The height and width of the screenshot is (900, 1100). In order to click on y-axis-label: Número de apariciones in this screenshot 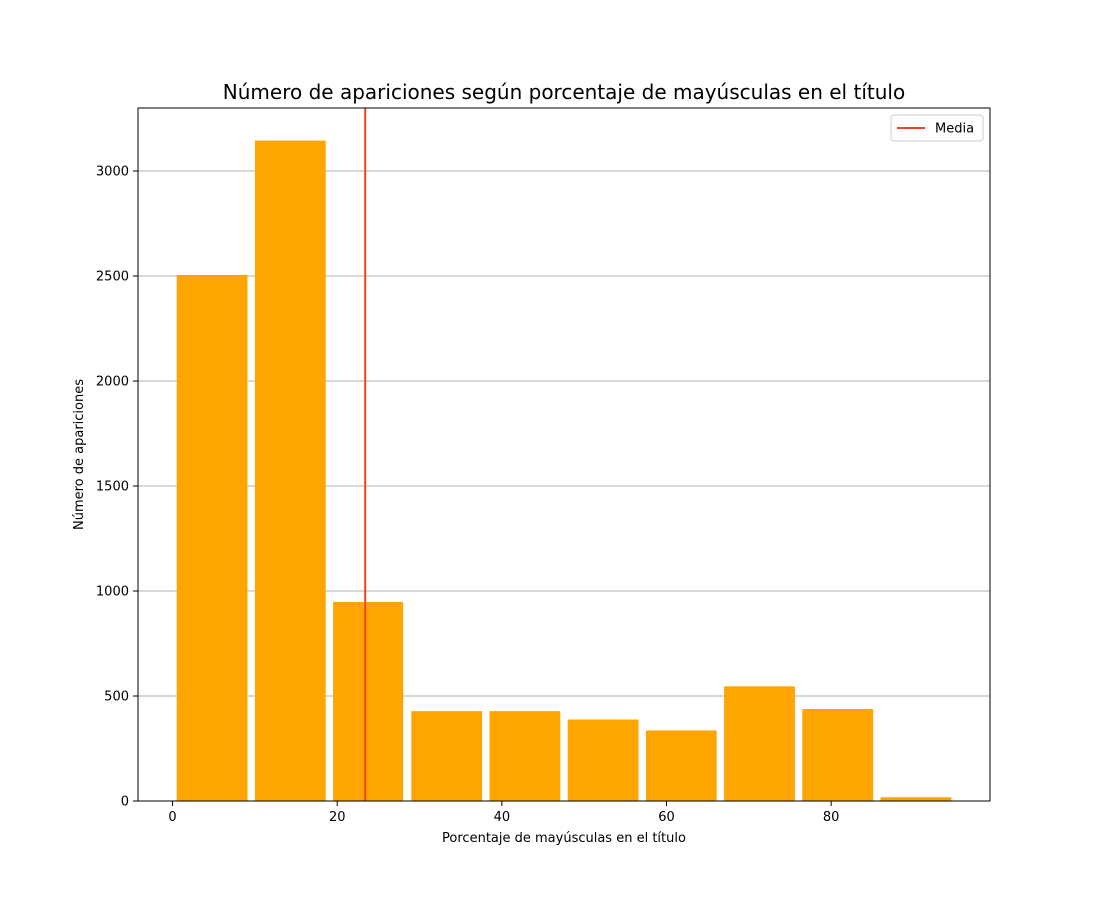, I will do `click(79, 454)`.